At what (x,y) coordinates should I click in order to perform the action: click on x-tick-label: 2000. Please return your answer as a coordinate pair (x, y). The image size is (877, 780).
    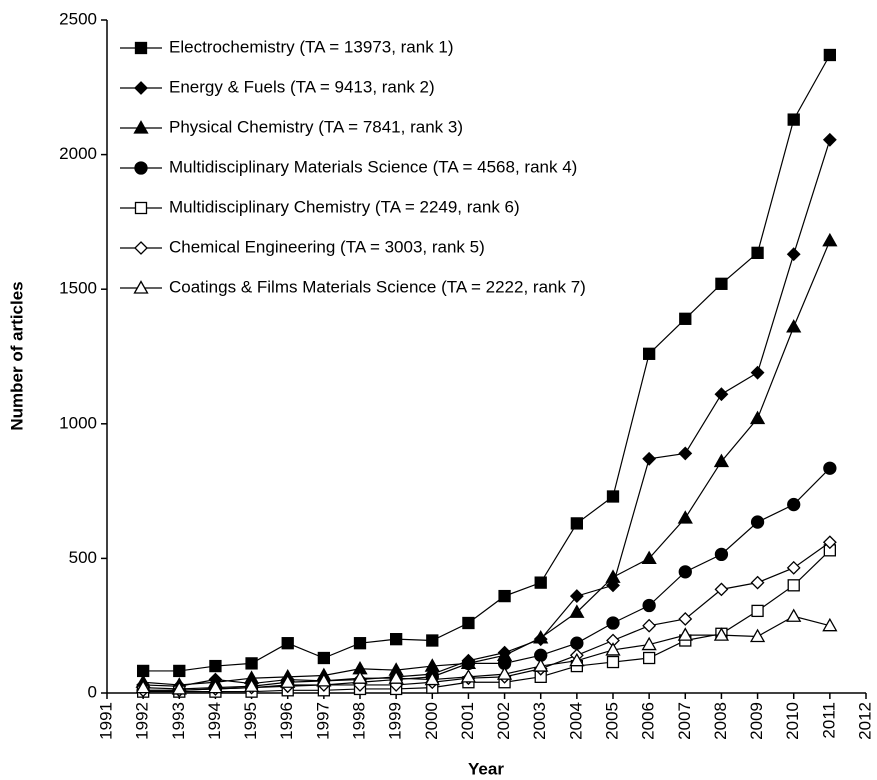
    Looking at the image, I should click on (431, 721).